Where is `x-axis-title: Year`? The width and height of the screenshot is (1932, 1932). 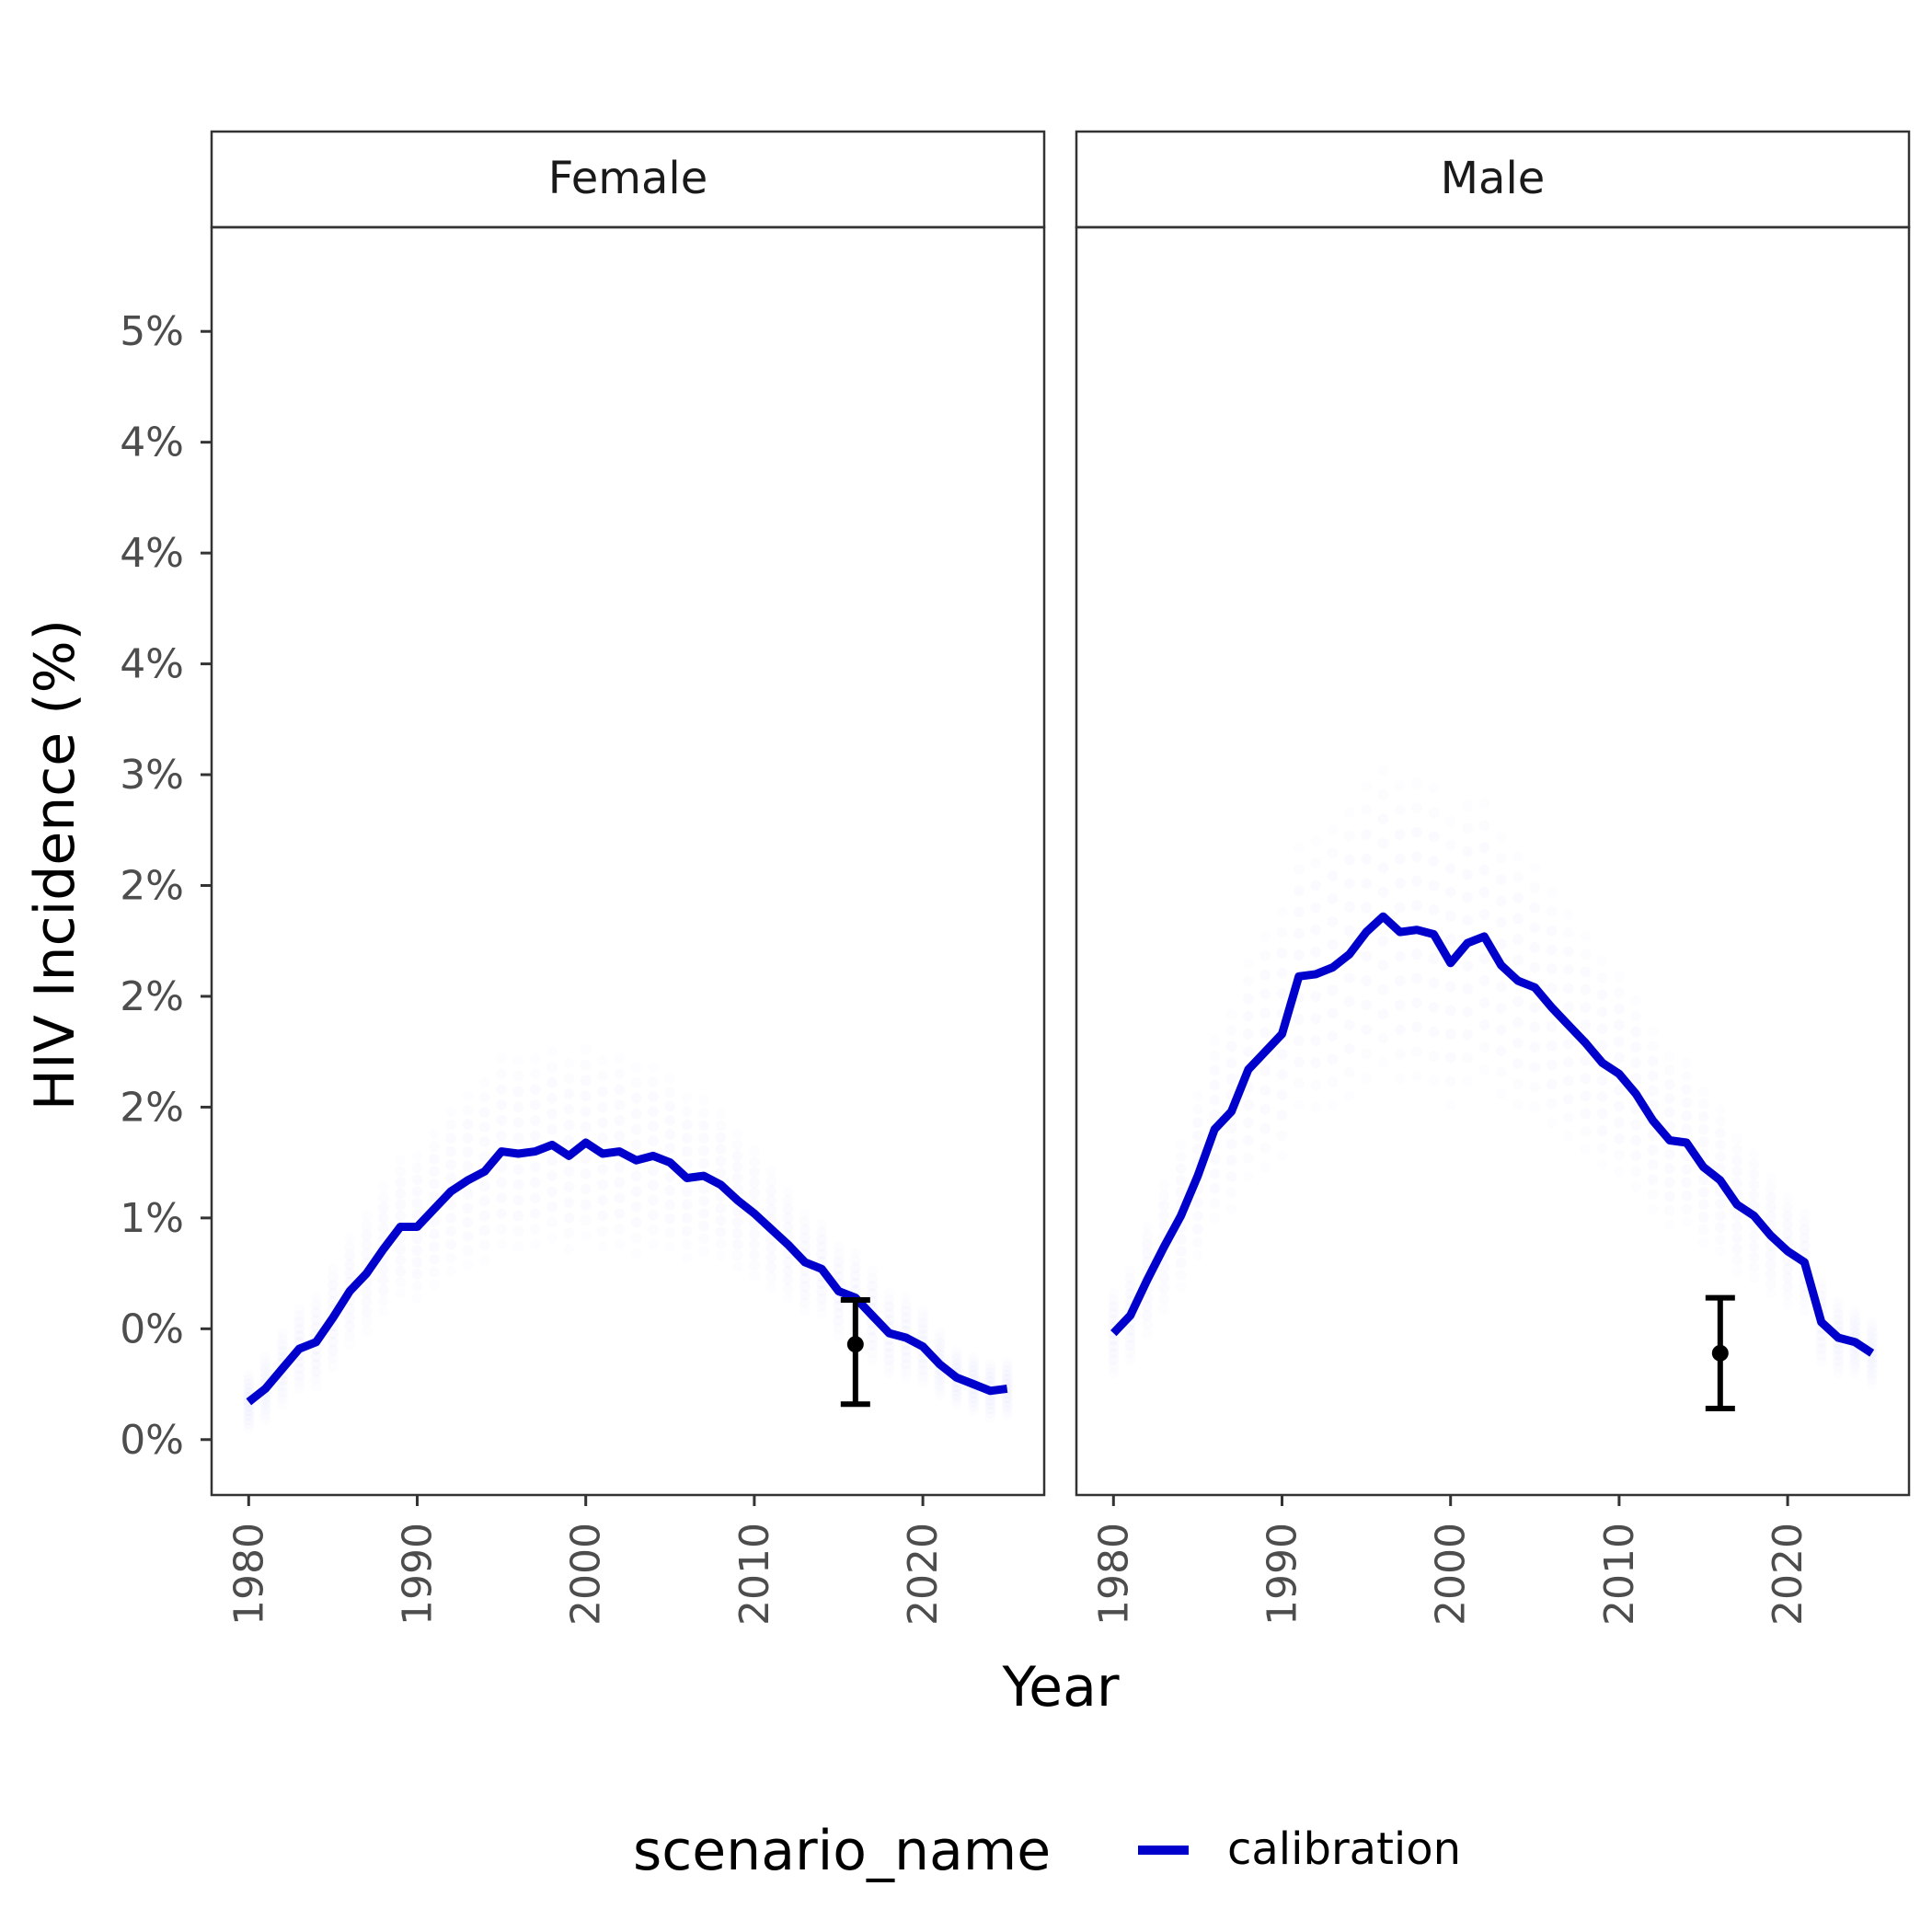 x-axis-title: Year is located at coordinates (1060, 1687).